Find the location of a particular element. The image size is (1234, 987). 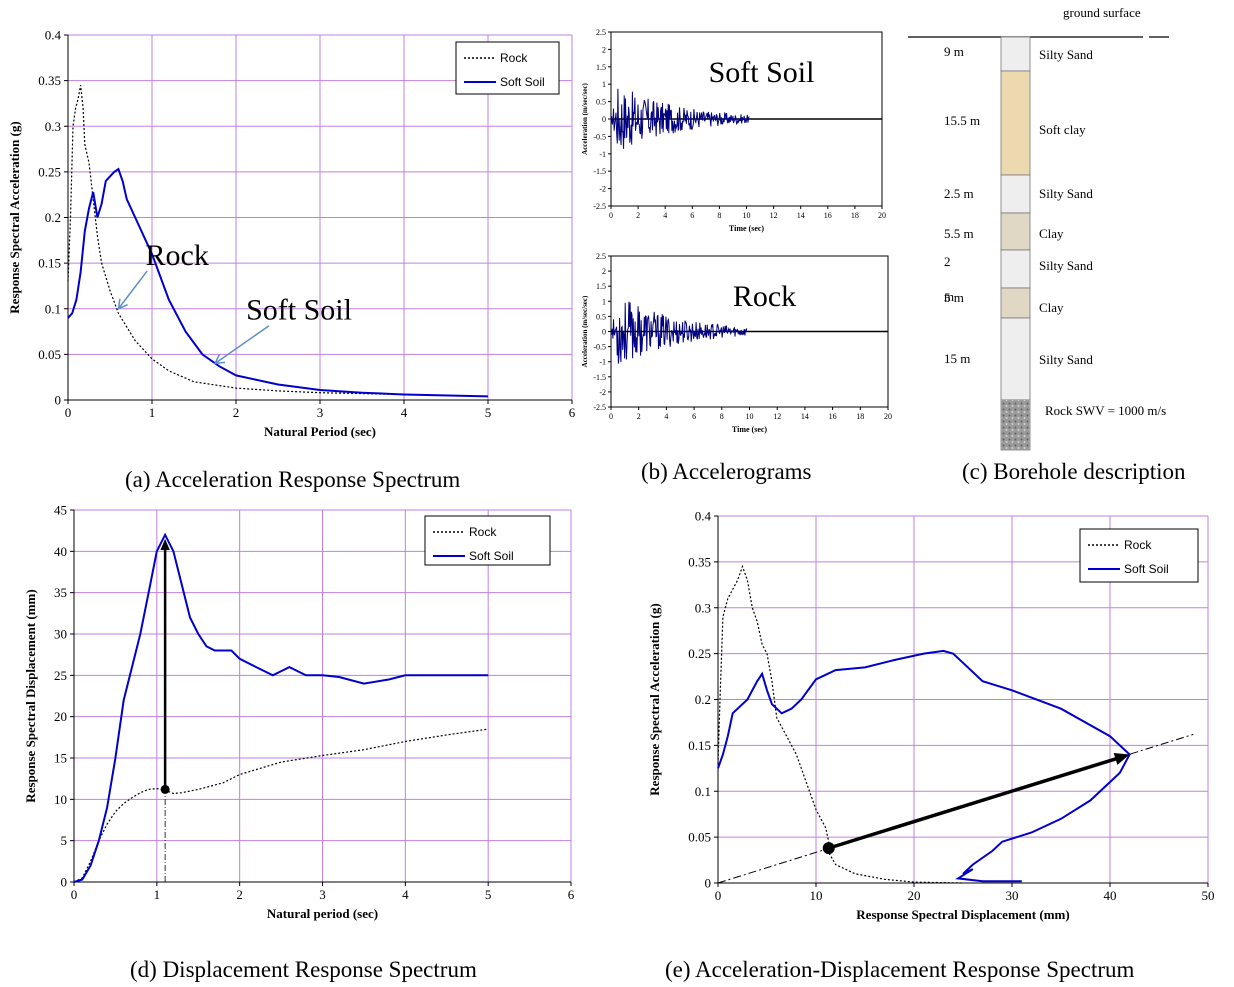

borehole-layer-name-6: Silty Sand is located at coordinates (1066, 359).